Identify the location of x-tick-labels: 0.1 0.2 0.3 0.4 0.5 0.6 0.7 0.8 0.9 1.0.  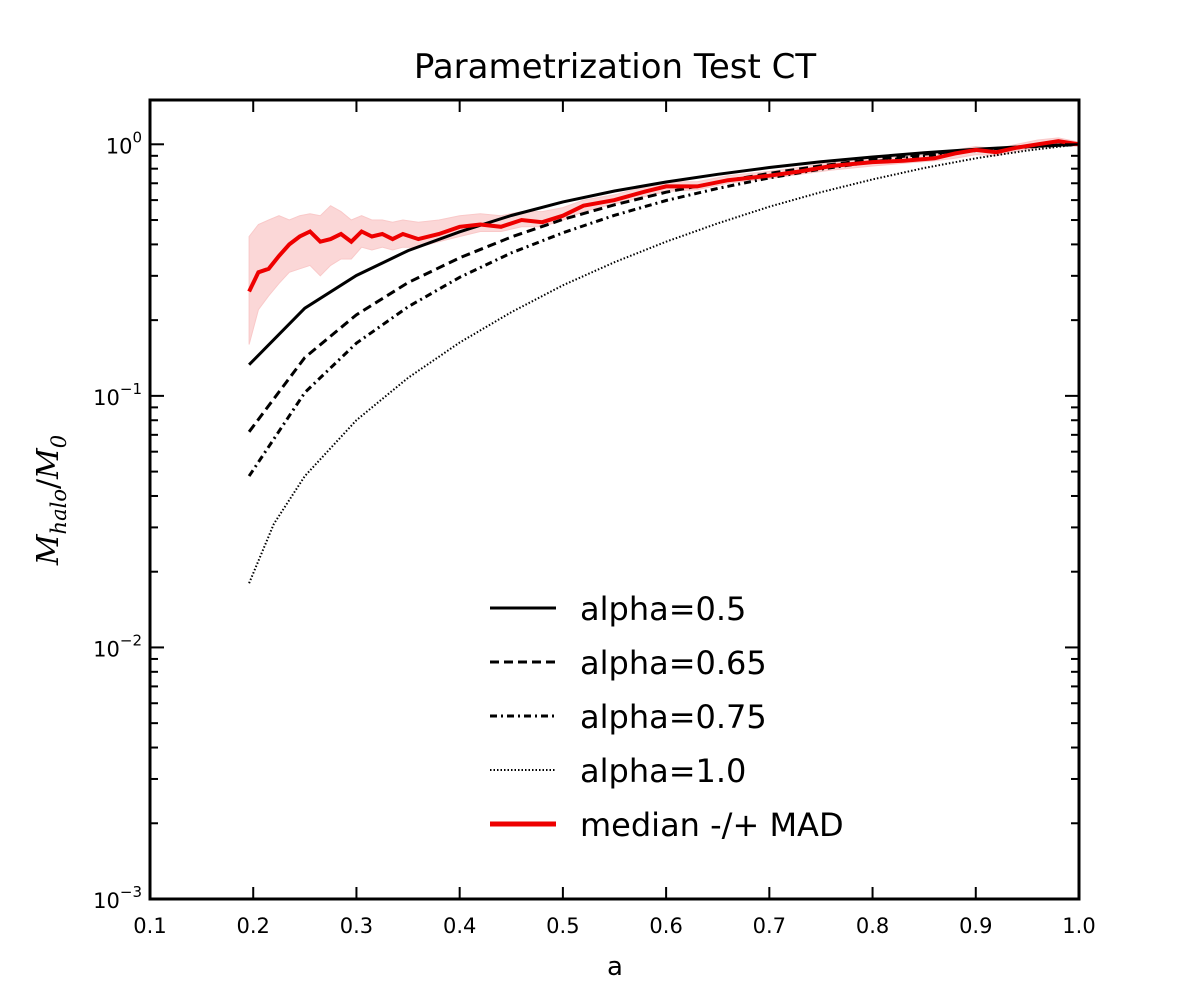
(614, 926).